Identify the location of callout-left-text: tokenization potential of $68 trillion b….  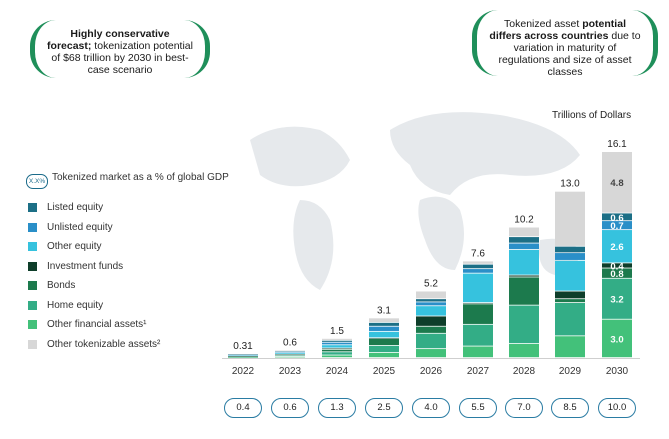
(122, 58).